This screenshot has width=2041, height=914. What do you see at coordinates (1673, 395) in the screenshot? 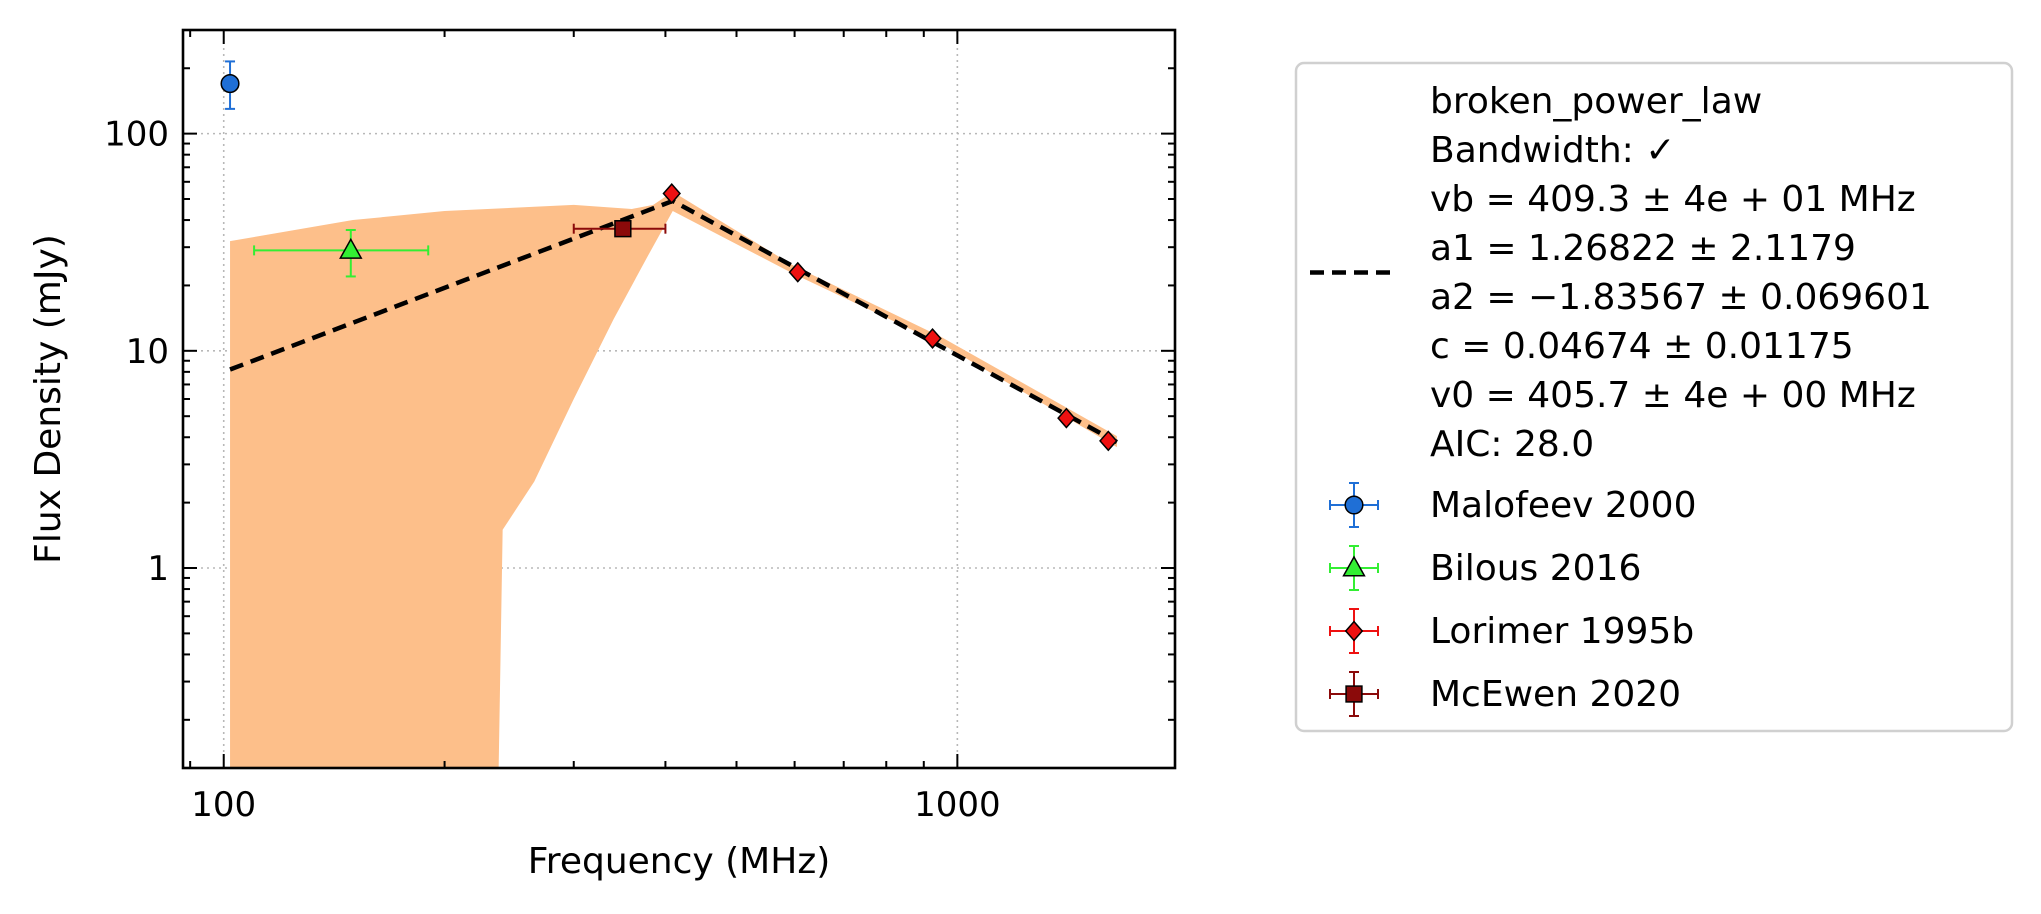
I see `legend-fit-text-line: v0 = 405.7 ± 4e + 00 MHz` at bounding box center [1673, 395].